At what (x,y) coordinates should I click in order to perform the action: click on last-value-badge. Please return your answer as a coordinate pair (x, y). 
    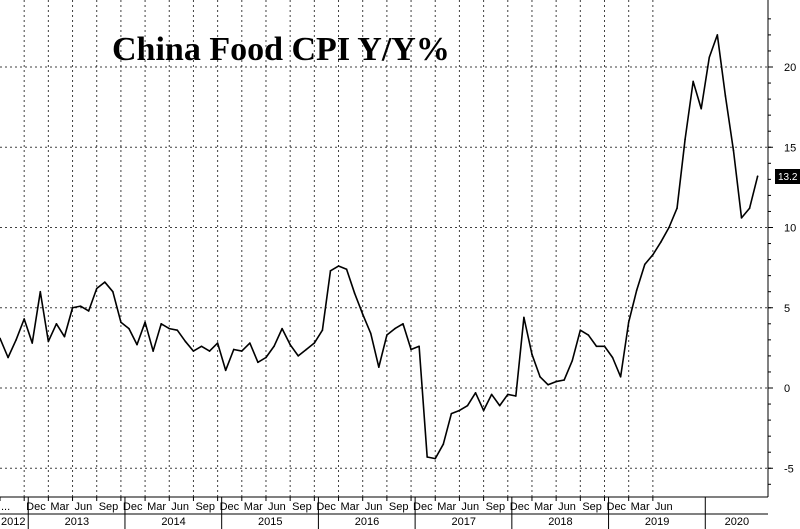
    Looking at the image, I should click on (787, 176).